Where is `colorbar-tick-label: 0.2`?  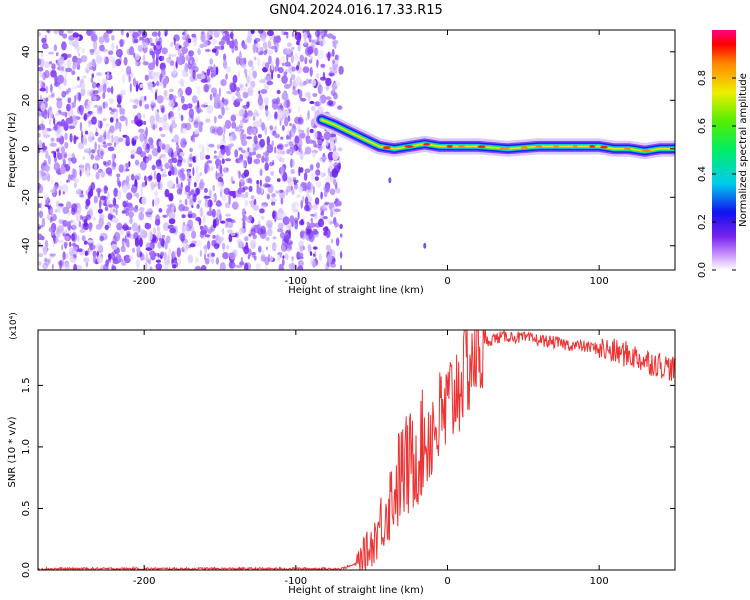
colorbar-tick-label: 0.2 is located at coordinates (702, 222).